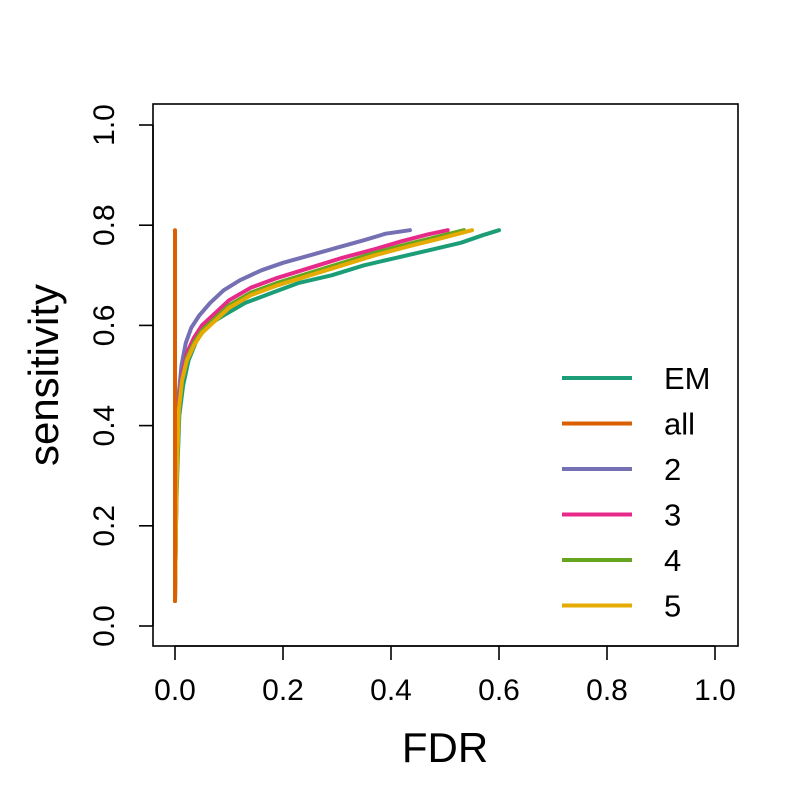 This screenshot has height=800, width=800. I want to click on legend-label-5: 5, so click(672, 606).